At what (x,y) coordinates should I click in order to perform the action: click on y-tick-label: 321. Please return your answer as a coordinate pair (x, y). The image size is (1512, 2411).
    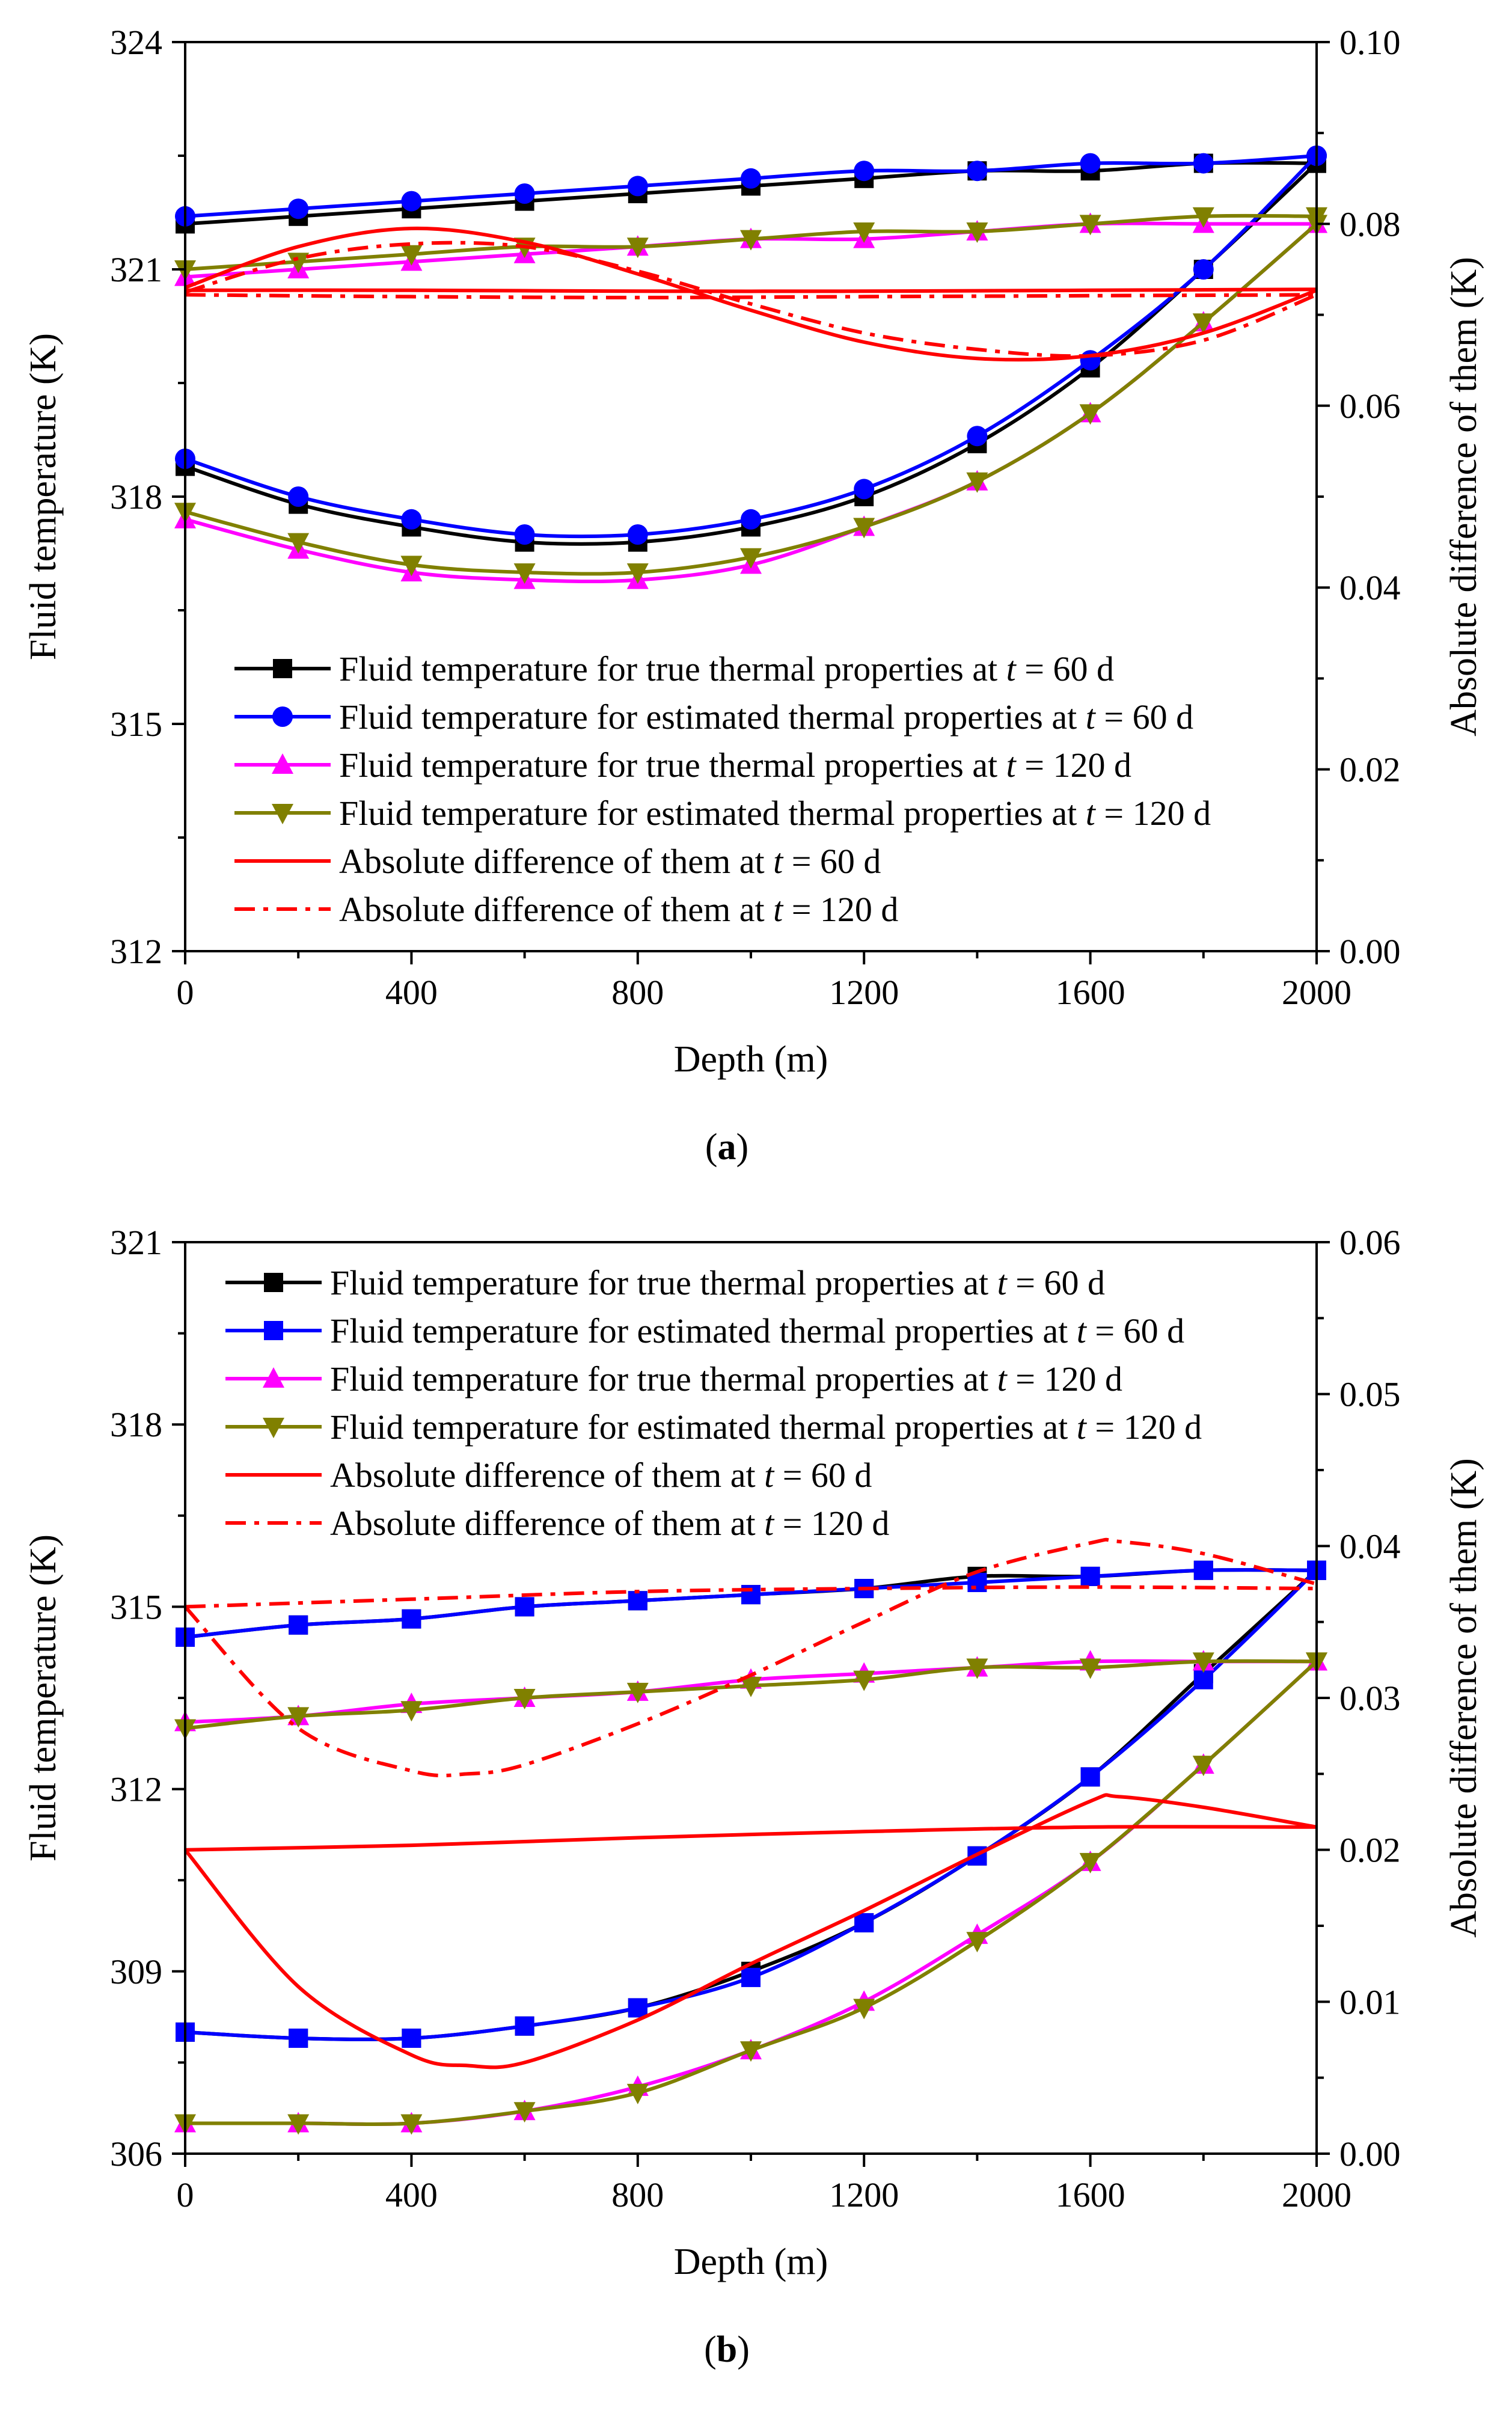
    Looking at the image, I should click on (136, 269).